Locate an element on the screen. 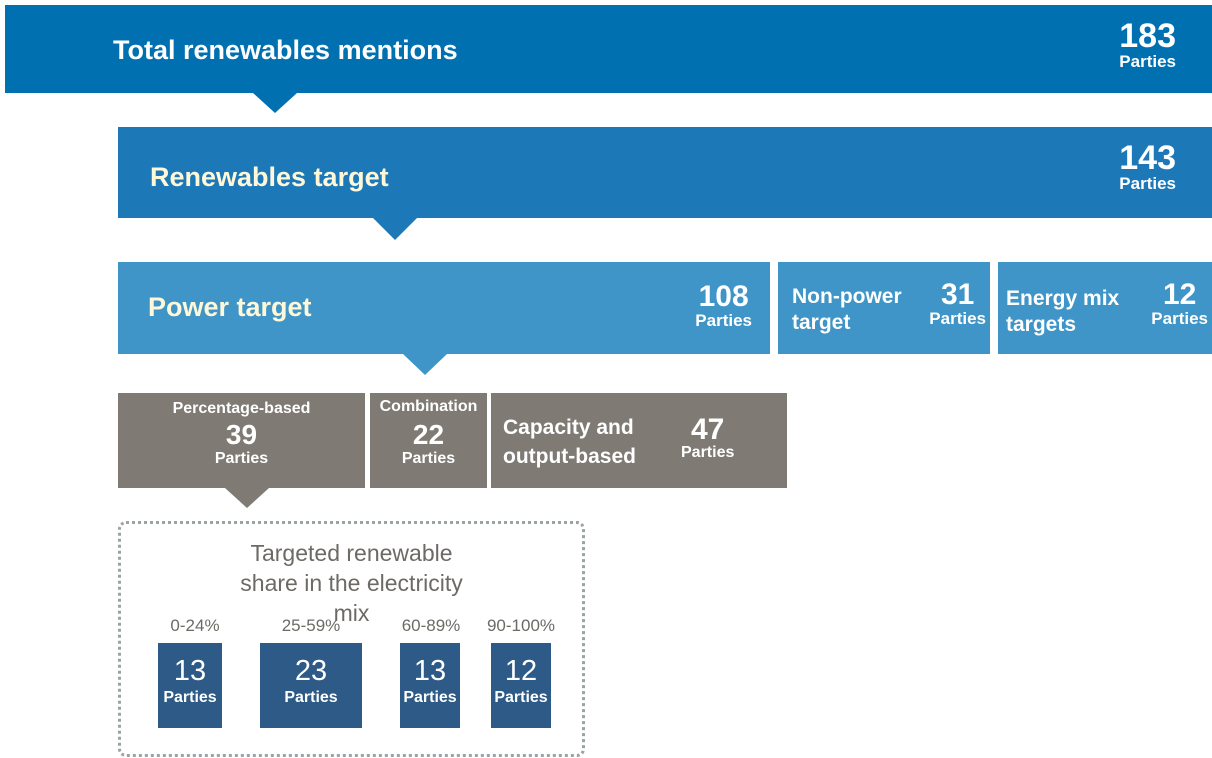 This screenshot has width=1212, height=758. number: 183 is located at coordinates (1147, 36).